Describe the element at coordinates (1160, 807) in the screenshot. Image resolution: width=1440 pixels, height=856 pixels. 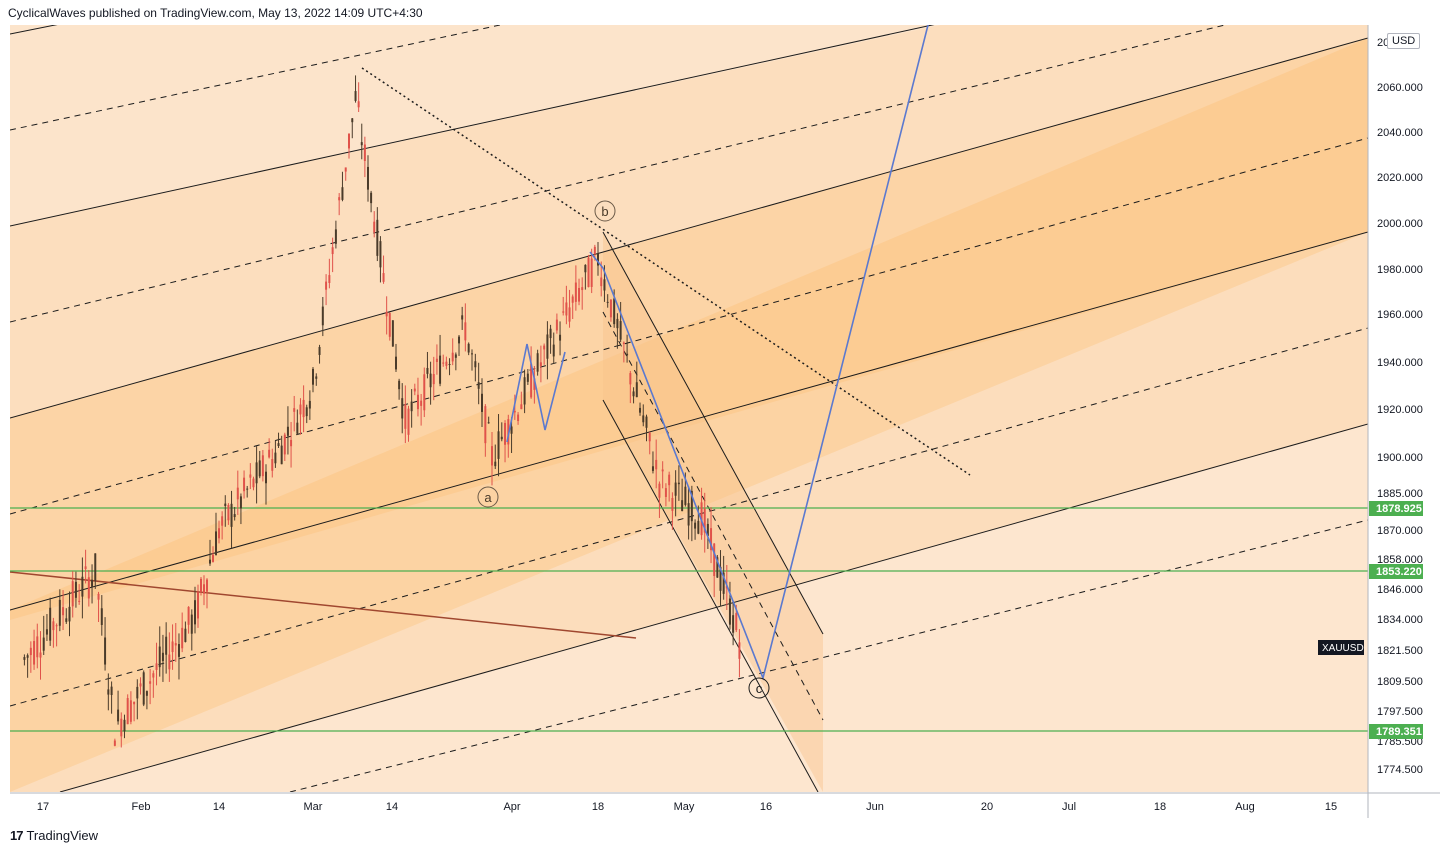
I see `x-tick: 18` at that location.